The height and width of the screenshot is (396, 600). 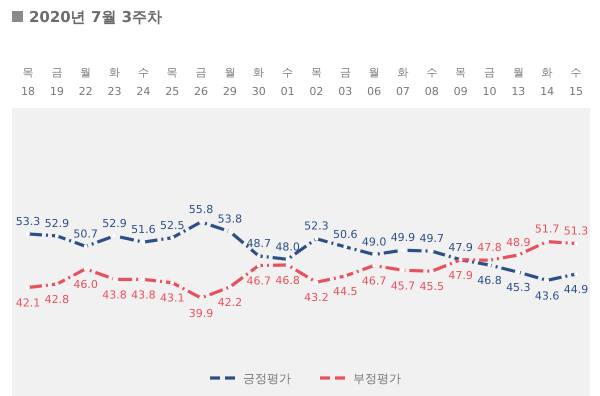 What do you see at coordinates (28, 303) in the screenshot?
I see `data-label: 42.1` at bounding box center [28, 303].